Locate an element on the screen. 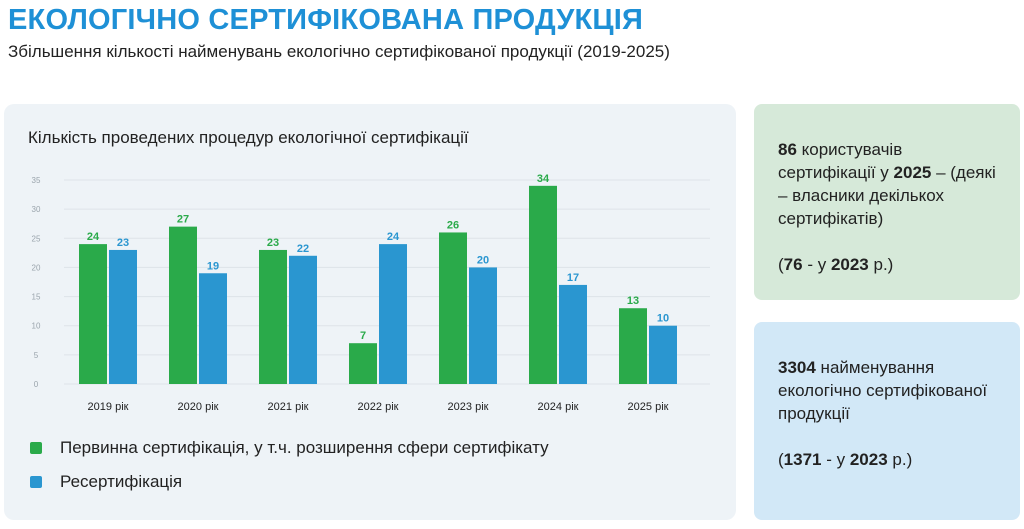  x-tick-label: 2019 рік is located at coordinates (108, 407).